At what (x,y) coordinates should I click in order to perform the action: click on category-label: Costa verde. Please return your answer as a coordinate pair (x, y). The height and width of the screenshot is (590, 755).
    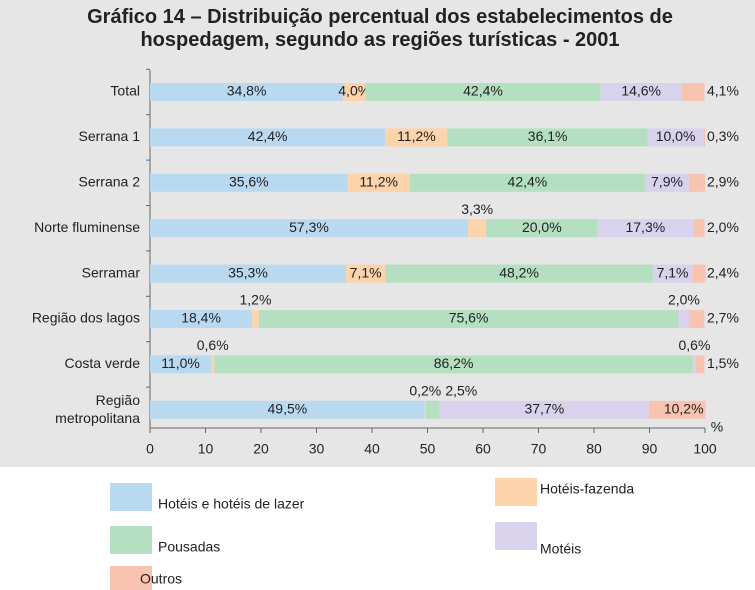
    Looking at the image, I should click on (103, 363).